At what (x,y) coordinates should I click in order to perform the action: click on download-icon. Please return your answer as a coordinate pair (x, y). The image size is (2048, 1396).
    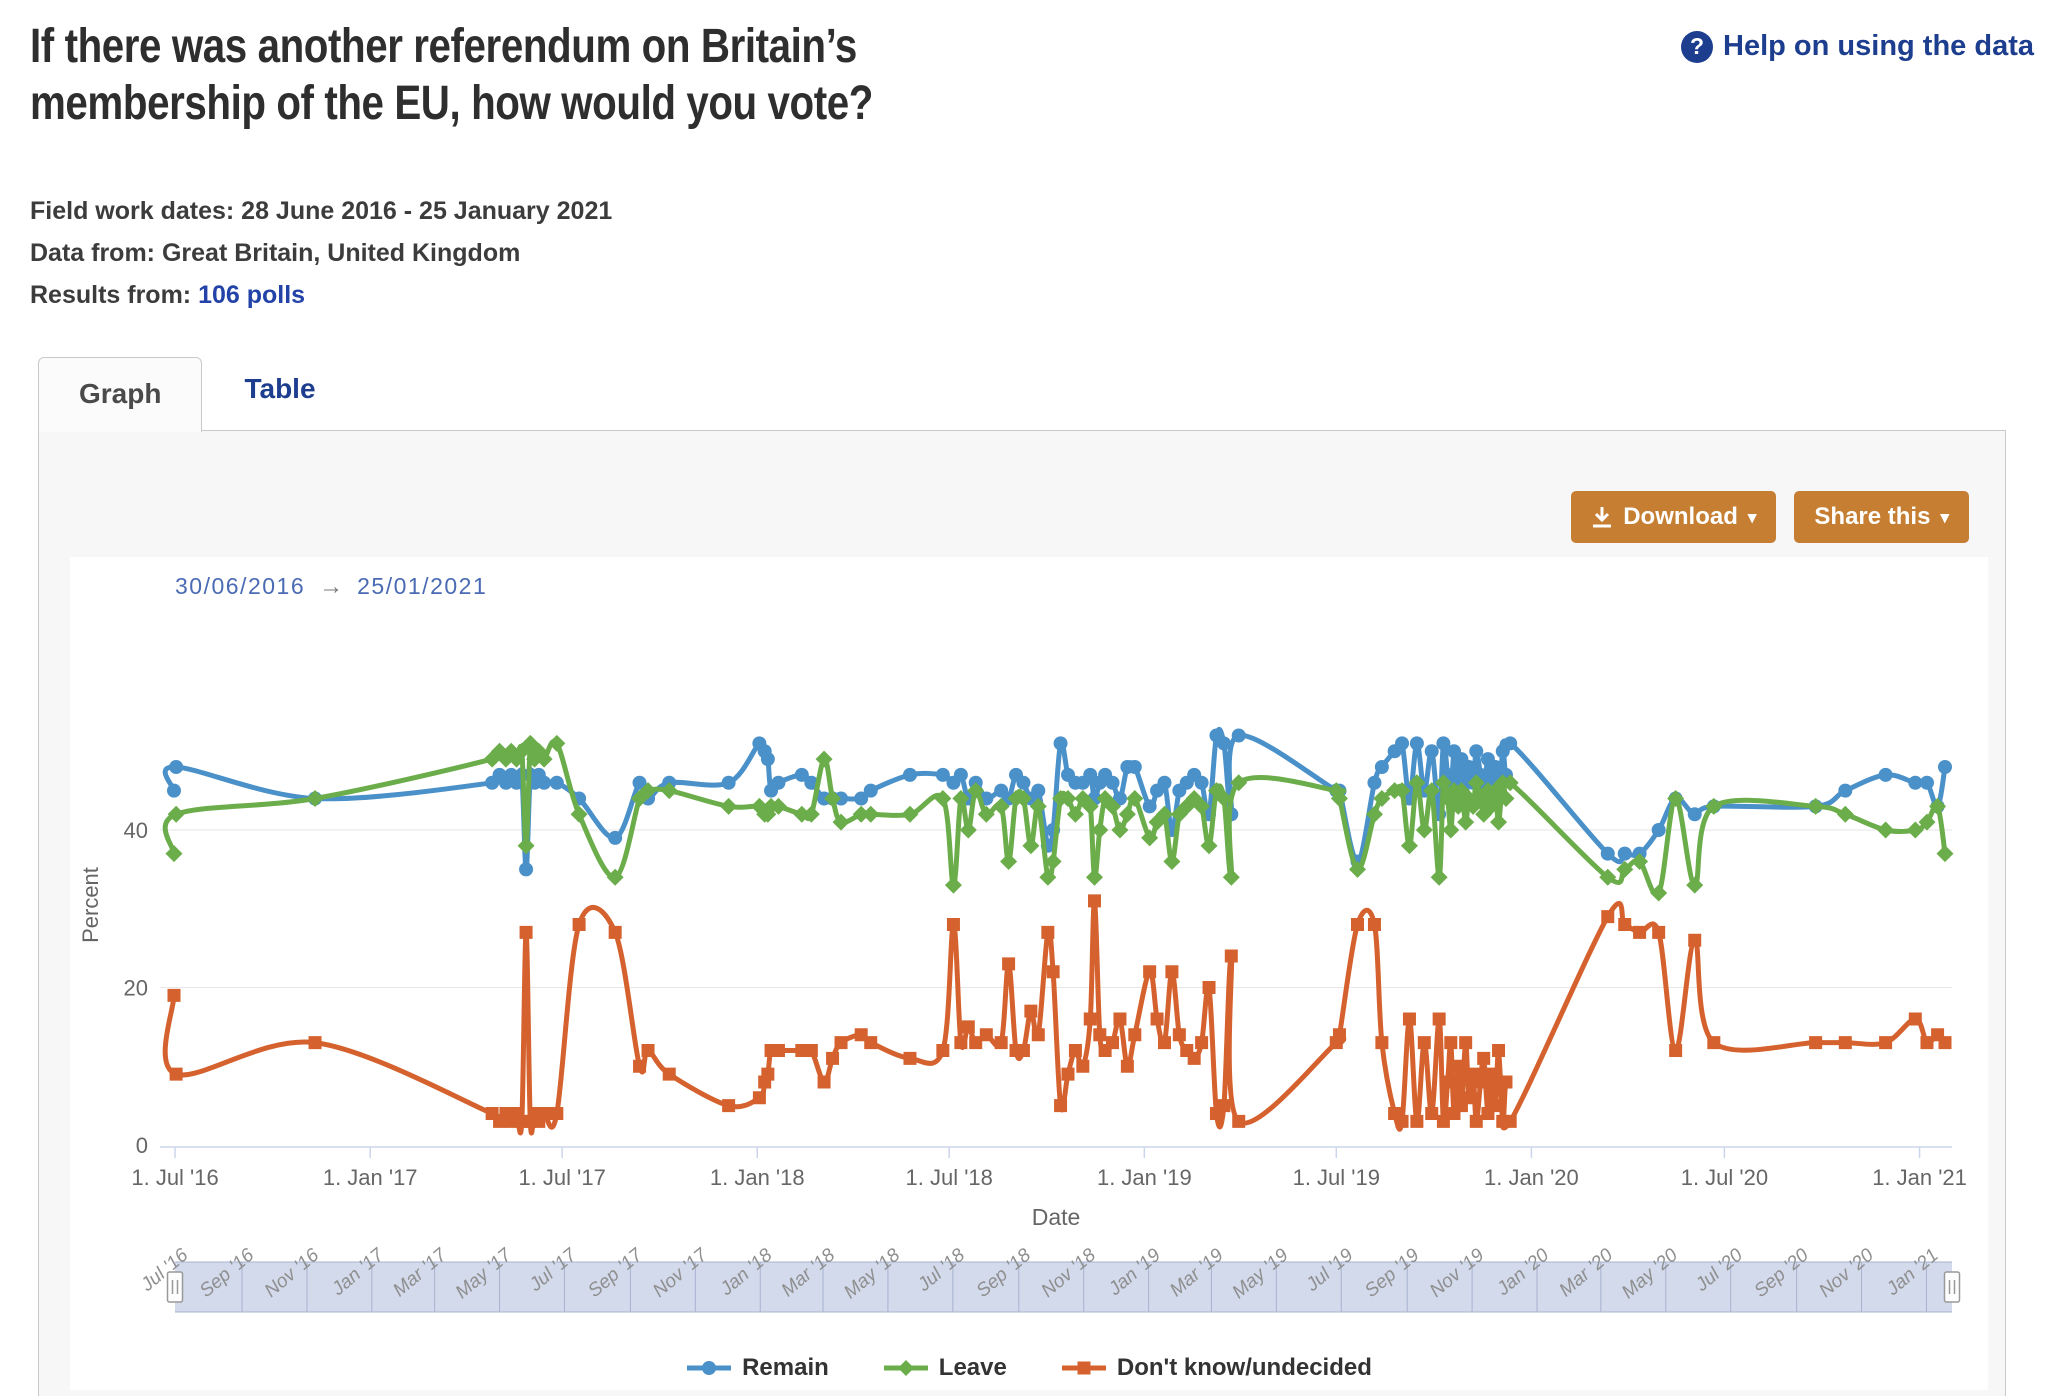
    Looking at the image, I should click on (1602, 517).